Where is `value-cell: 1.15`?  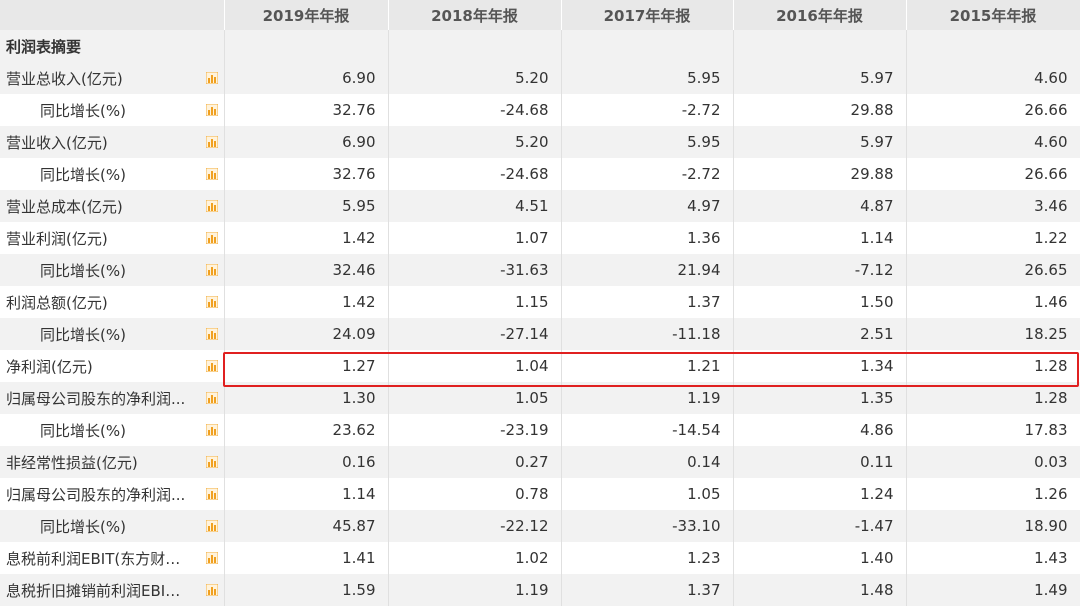 value-cell: 1.15 is located at coordinates (475, 302).